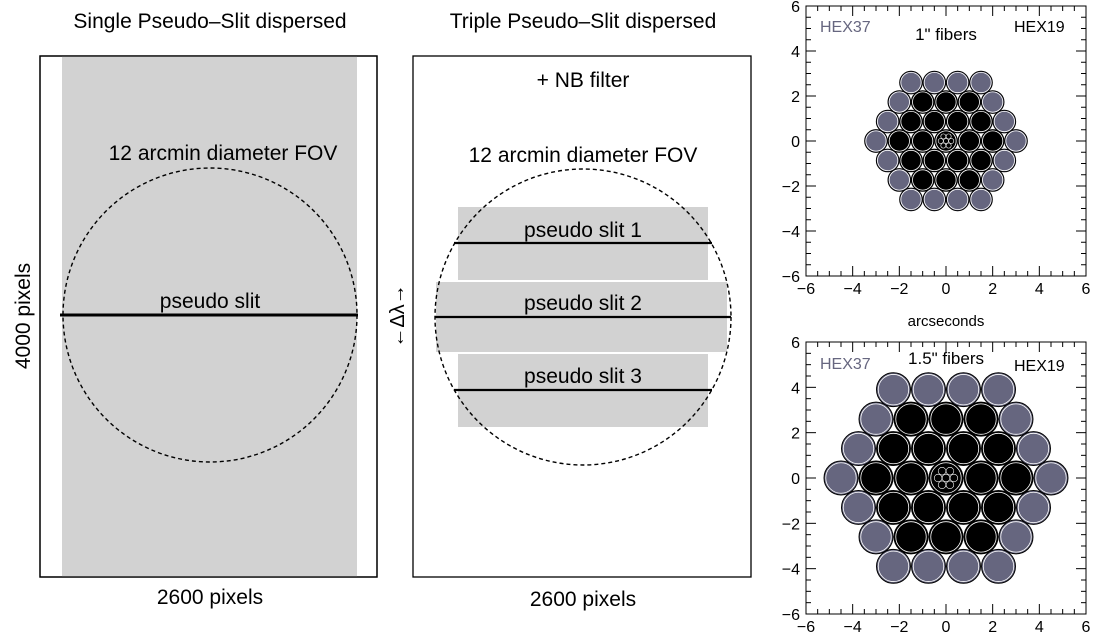 The image size is (1108, 643). What do you see at coordinates (210, 301) in the screenshot?
I see `pseudo-slit-label: pseudo slit` at bounding box center [210, 301].